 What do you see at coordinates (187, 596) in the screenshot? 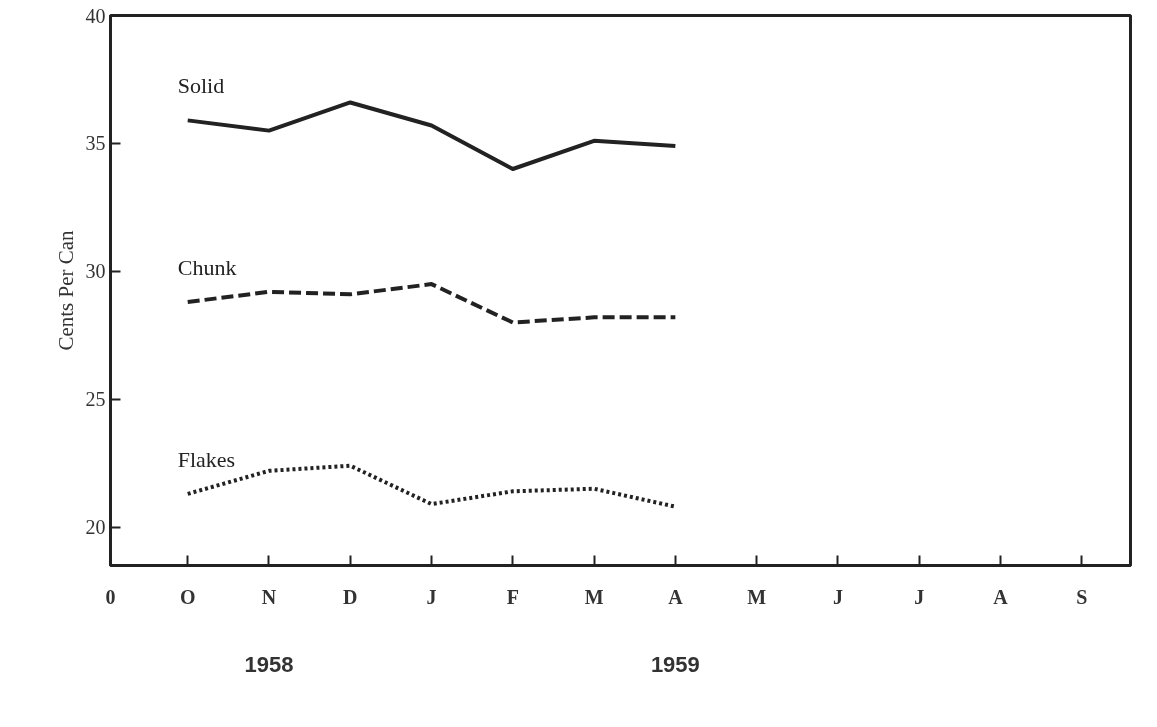
I see `x-tick-label: O` at bounding box center [187, 596].